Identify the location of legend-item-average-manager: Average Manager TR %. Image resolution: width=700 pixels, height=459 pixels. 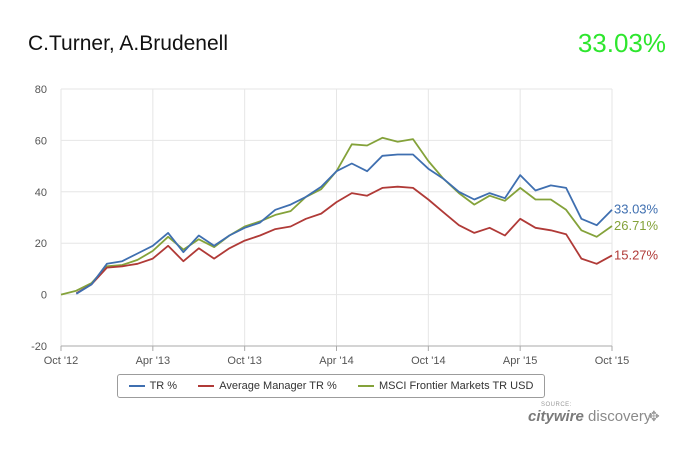
(267, 386).